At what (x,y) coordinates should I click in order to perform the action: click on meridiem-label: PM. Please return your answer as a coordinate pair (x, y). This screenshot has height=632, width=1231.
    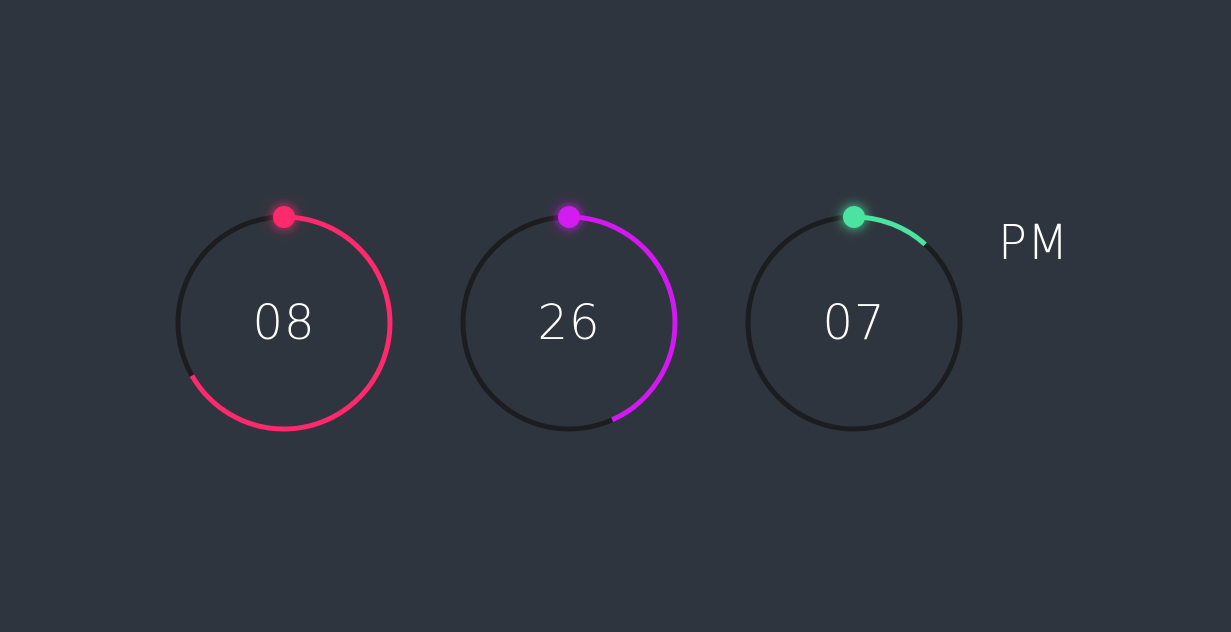
    Looking at the image, I should click on (1033, 243).